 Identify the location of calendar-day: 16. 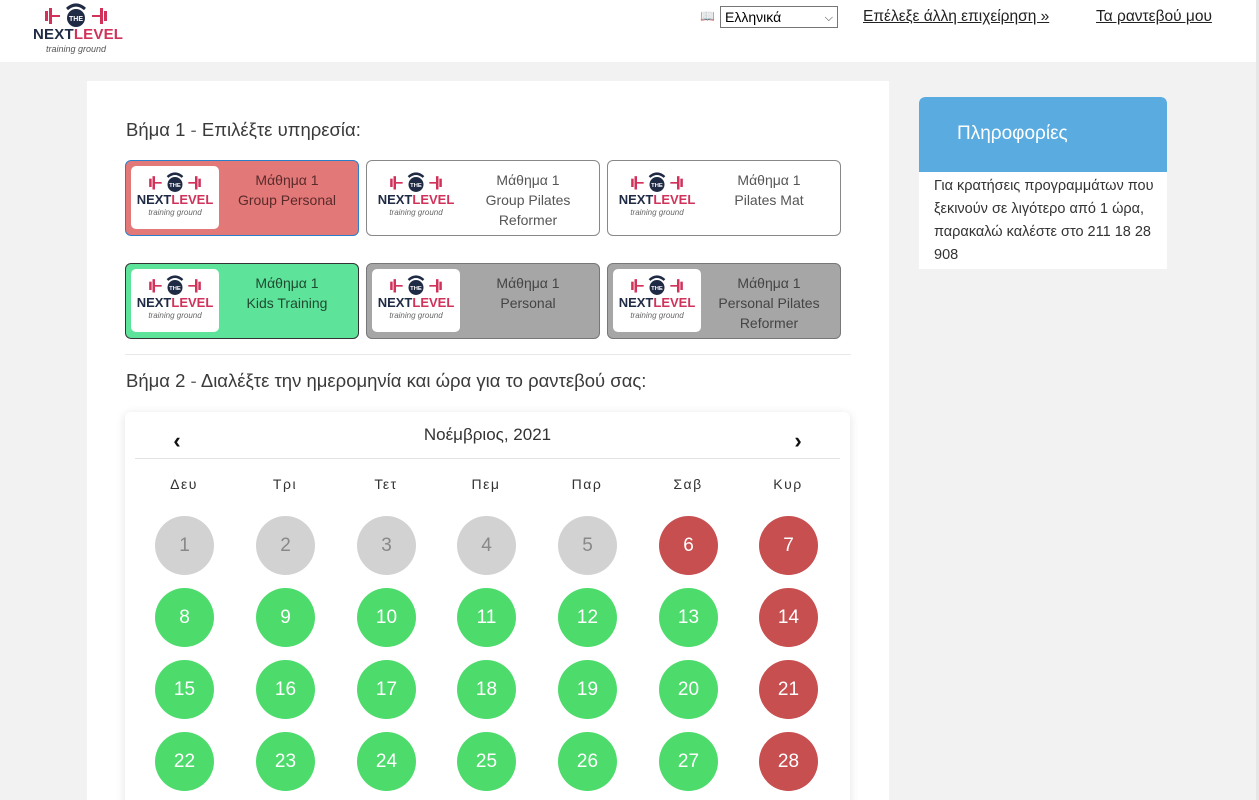
(285, 689).